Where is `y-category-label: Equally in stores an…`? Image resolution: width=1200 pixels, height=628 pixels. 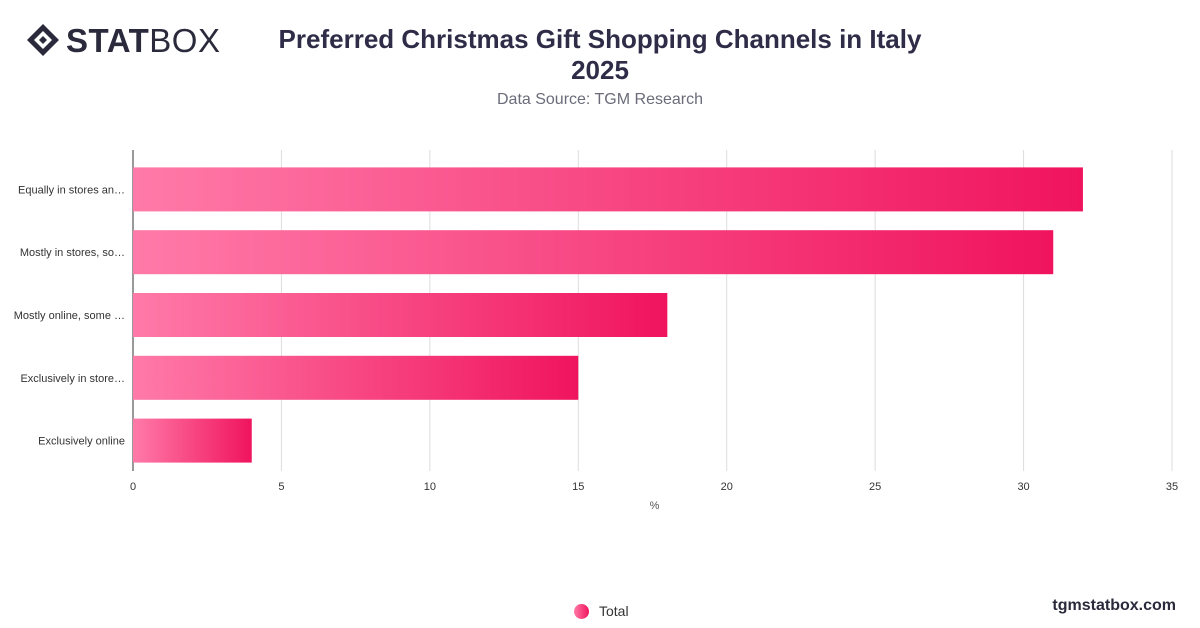 y-category-label: Equally in stores an… is located at coordinates (71, 190).